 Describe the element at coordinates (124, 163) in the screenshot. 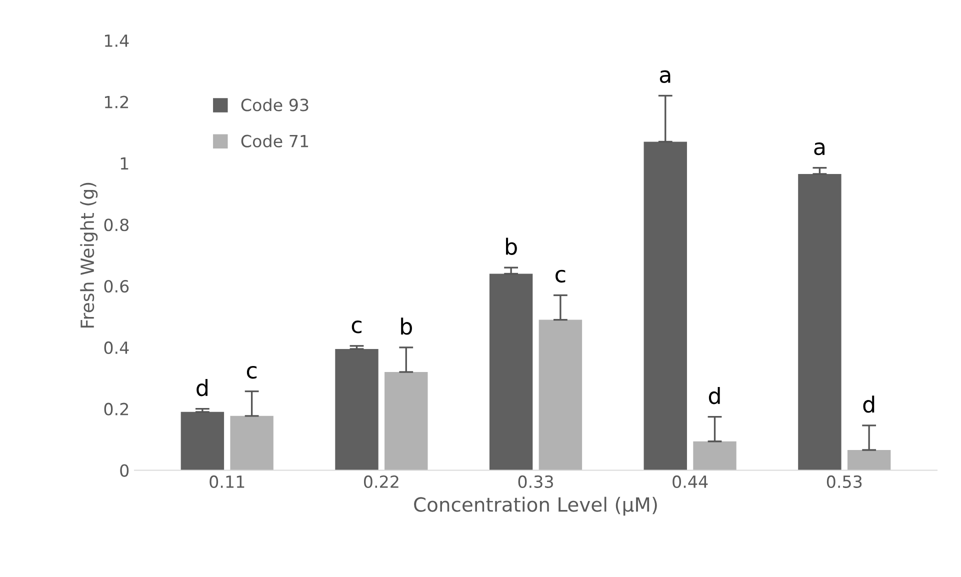

I see `y-tick-label: 1` at that location.